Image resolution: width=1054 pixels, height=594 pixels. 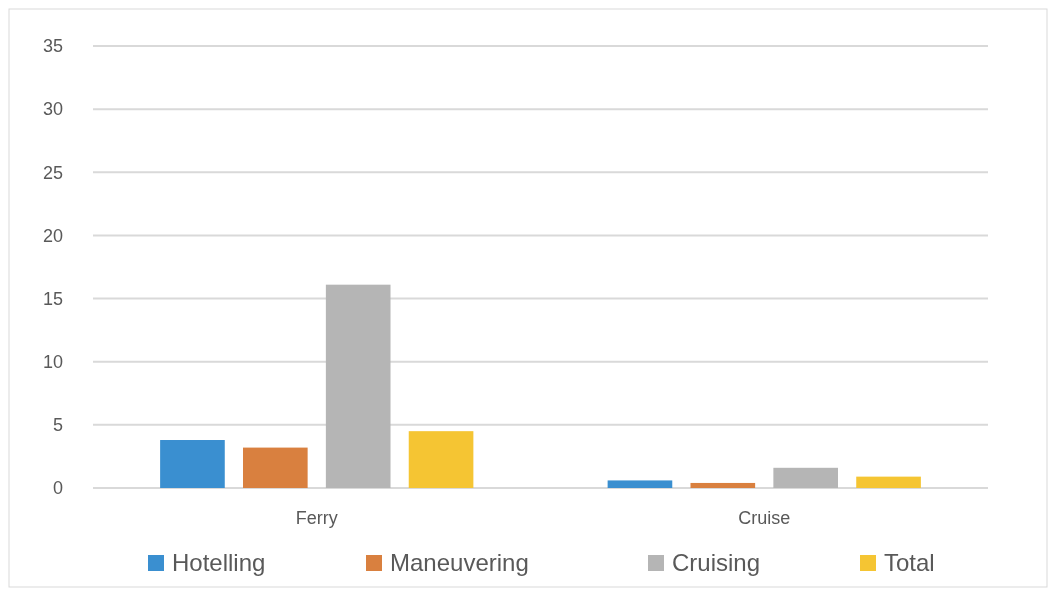 What do you see at coordinates (316, 518) in the screenshot?
I see `x-tick-label: Ferry` at bounding box center [316, 518].